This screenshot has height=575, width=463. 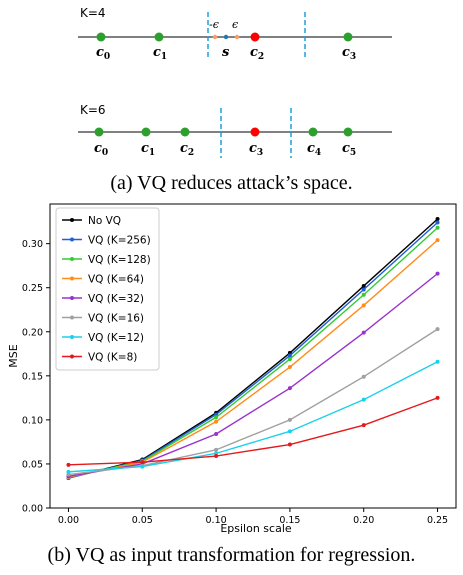 I want to click on legend-box, so click(x=107, y=289).